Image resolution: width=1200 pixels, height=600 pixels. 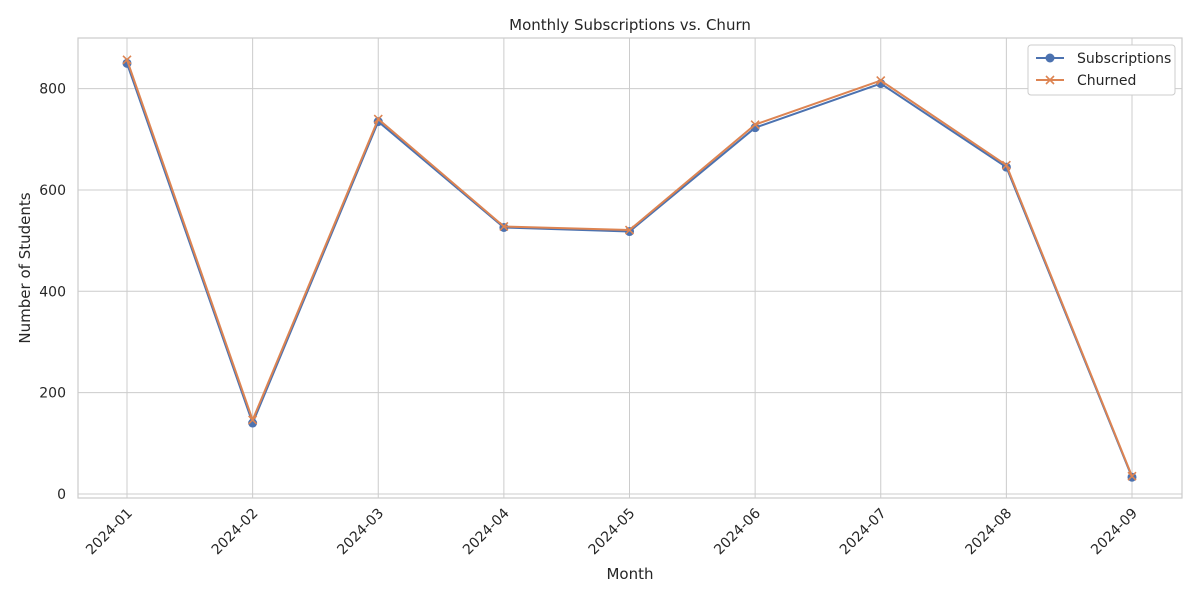 What do you see at coordinates (109, 532) in the screenshot?
I see `x-tick-label: 2024-01` at bounding box center [109, 532].